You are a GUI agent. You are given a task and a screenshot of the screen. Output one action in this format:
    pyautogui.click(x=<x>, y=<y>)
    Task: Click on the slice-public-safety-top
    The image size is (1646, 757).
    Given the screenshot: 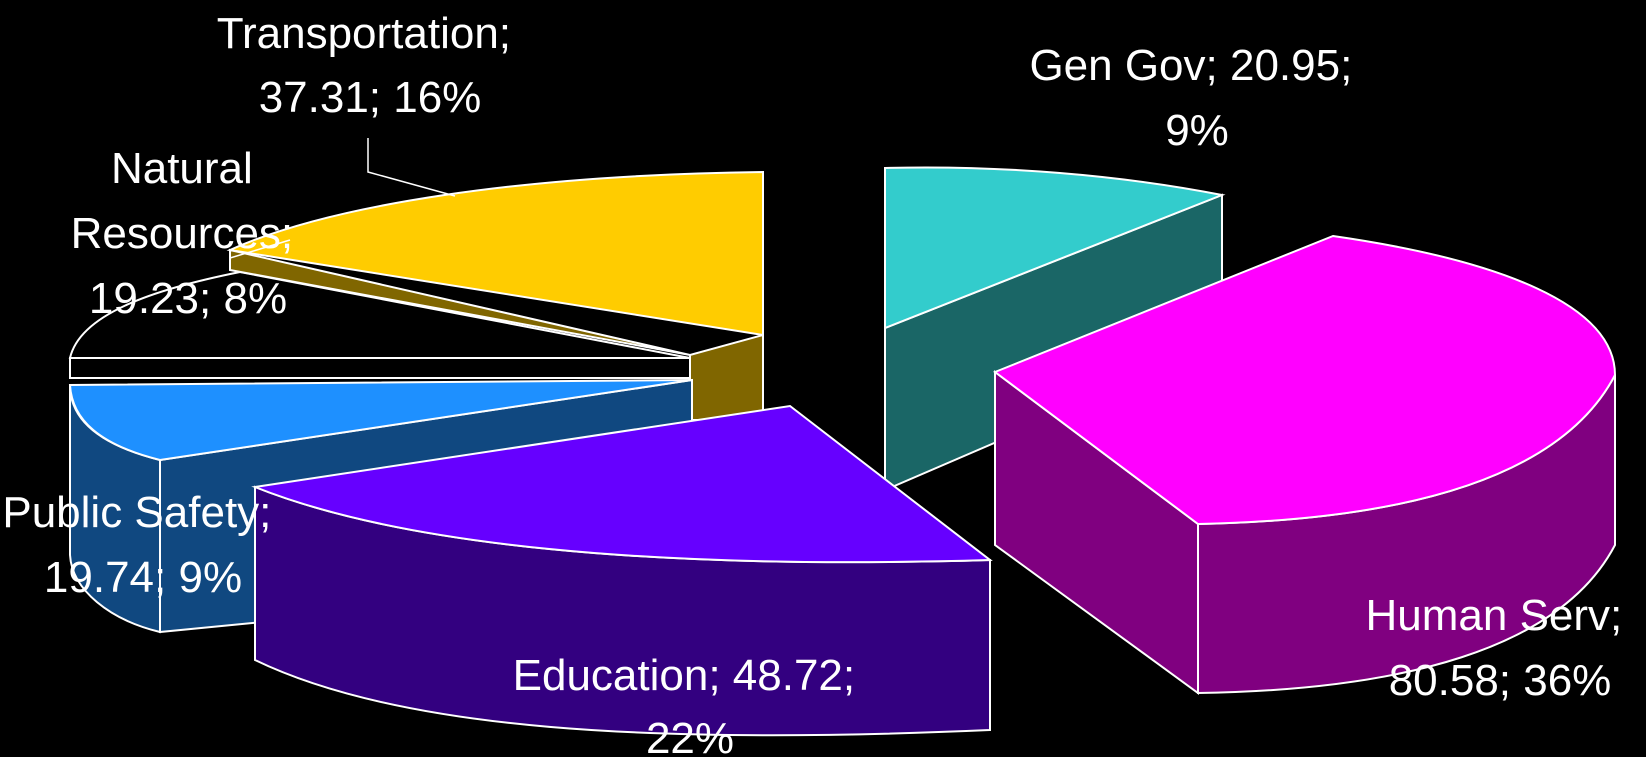 What is the action you would take?
    pyautogui.click(x=380, y=420)
    